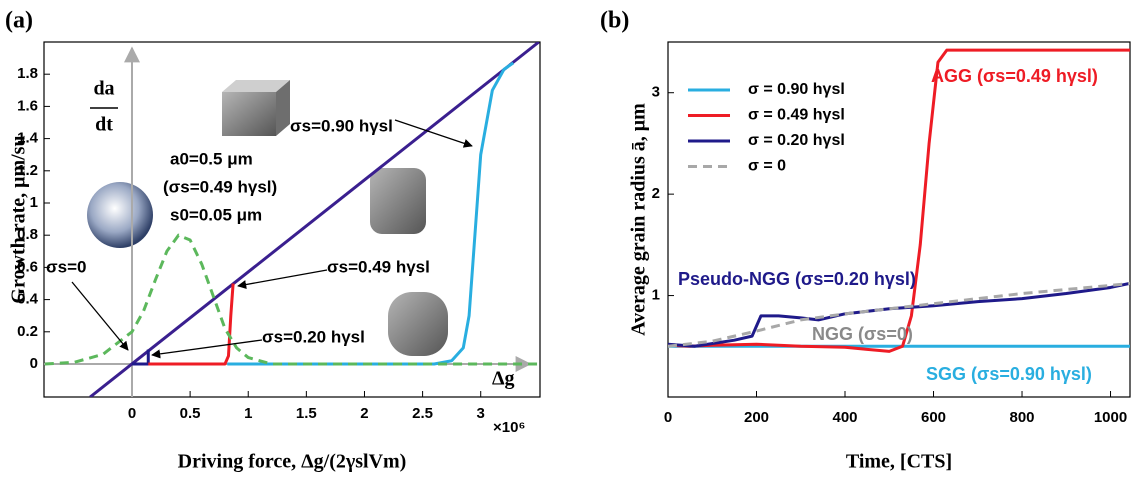 The width and height of the screenshot is (1139, 479). I want to click on legend-label: σ = 0.90 hγsl, so click(796, 89).